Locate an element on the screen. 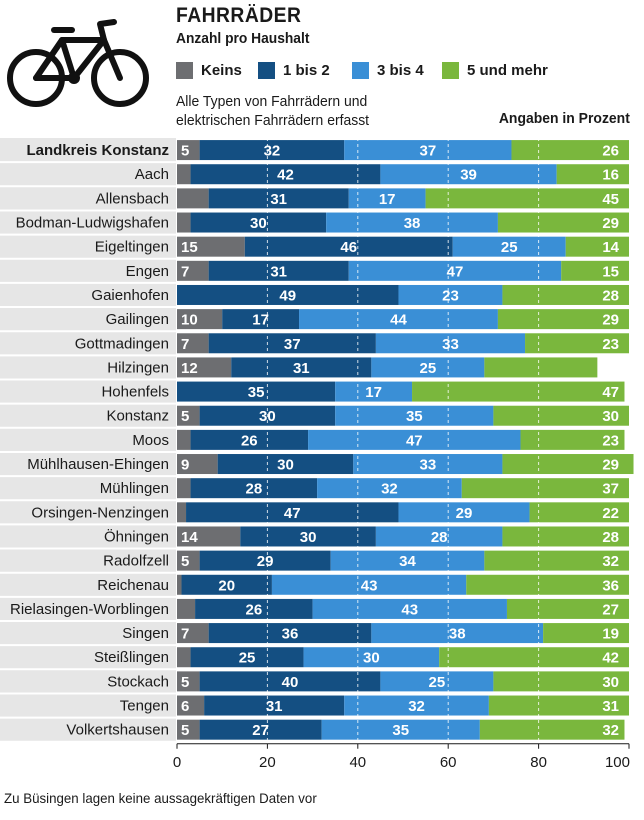 Image resolution: width=644 pixels, height=820 pixels. value-label-5-und-mehr-allensbach: 45 is located at coordinates (610, 199).